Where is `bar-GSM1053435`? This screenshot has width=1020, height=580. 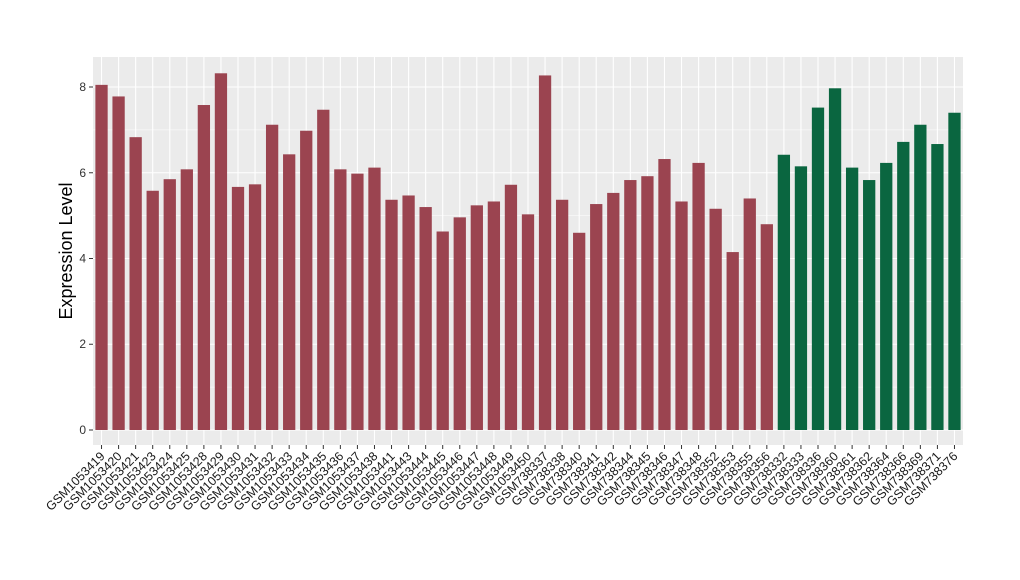
bar-GSM1053435 is located at coordinates (323, 269).